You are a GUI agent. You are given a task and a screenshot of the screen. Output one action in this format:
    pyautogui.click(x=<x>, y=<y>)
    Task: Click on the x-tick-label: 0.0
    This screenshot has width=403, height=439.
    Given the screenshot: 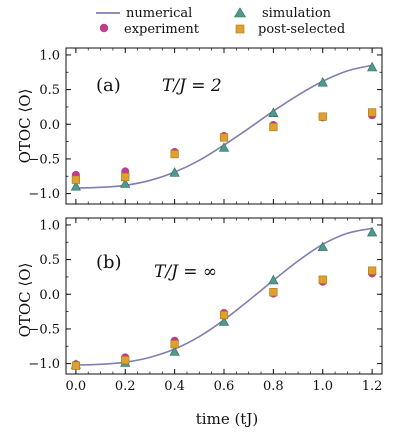 What is the action you would take?
    pyautogui.click(x=76, y=386)
    